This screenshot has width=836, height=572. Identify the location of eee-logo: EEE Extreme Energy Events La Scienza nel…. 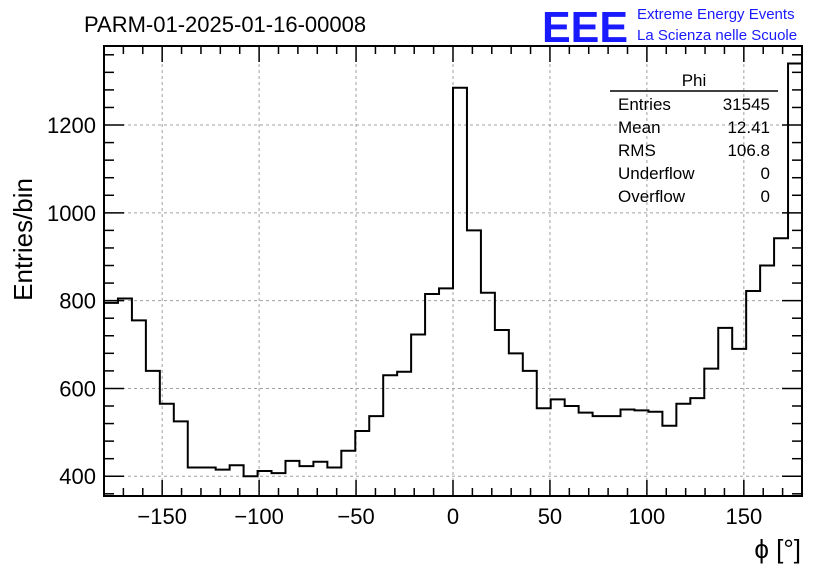
(669, 27).